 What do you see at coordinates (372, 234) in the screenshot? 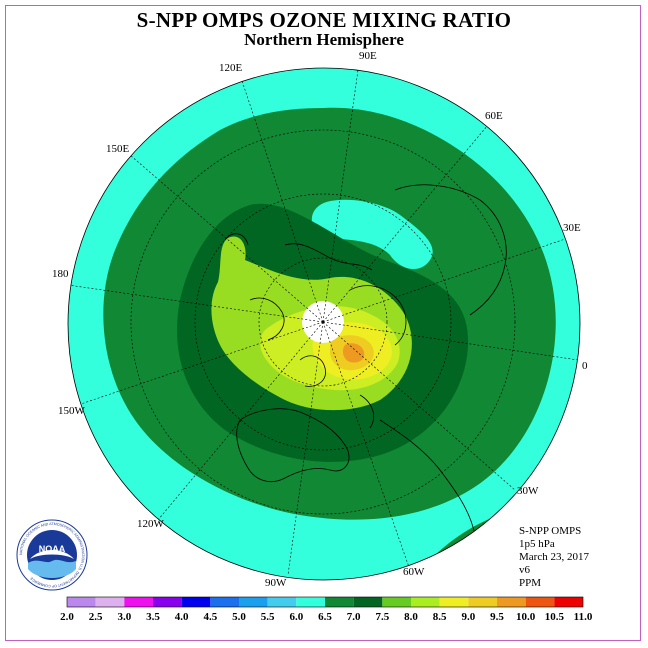
I see `band-cyan-island` at bounding box center [372, 234].